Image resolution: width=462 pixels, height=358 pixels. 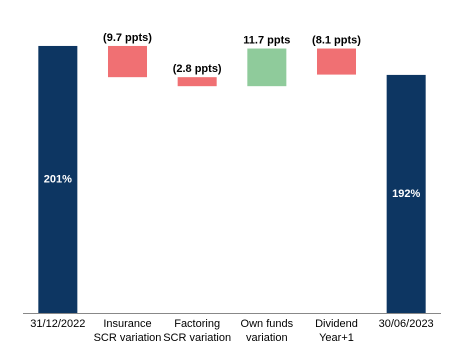 I want to click on increase-bar, so click(x=267, y=67).